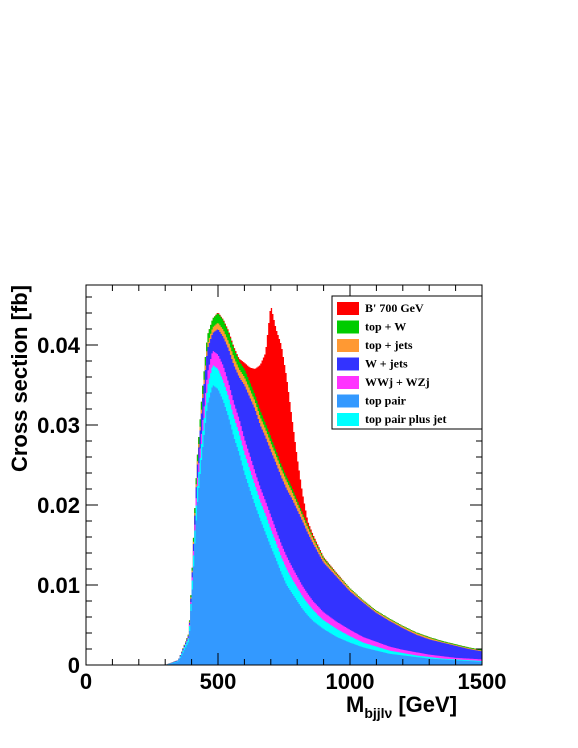  I want to click on y-tick-label: 0.02, so click(58, 505).